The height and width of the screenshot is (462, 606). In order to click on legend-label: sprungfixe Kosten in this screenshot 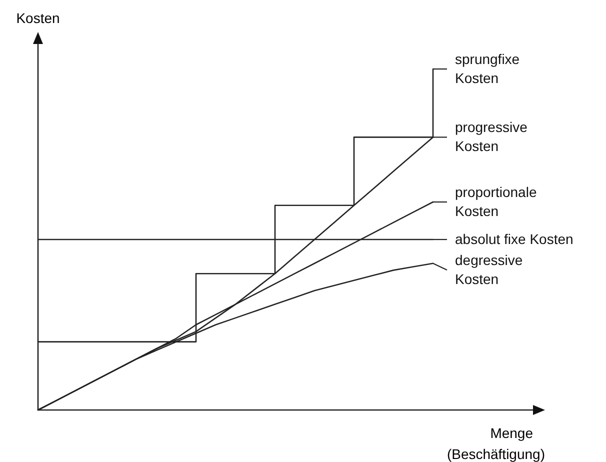, I will do `click(487, 68)`.